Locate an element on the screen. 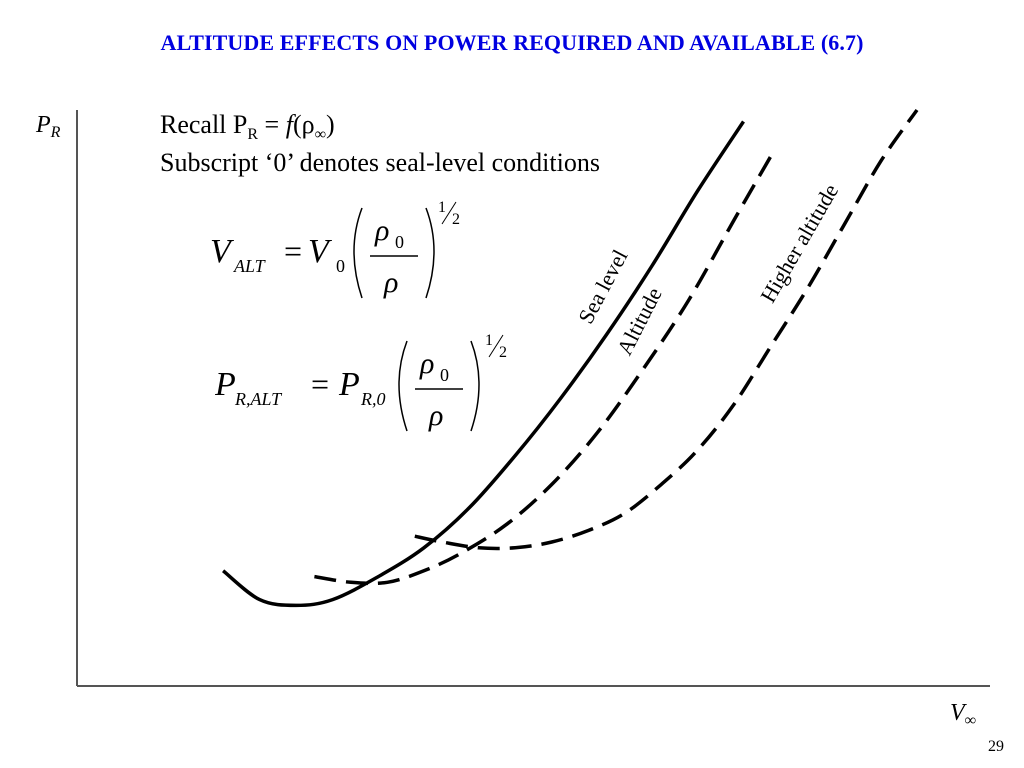 Image resolution: width=1024 pixels, height=768 pixels. recall-note: Recall PR = f(ρ∞) is located at coordinates (247, 126).